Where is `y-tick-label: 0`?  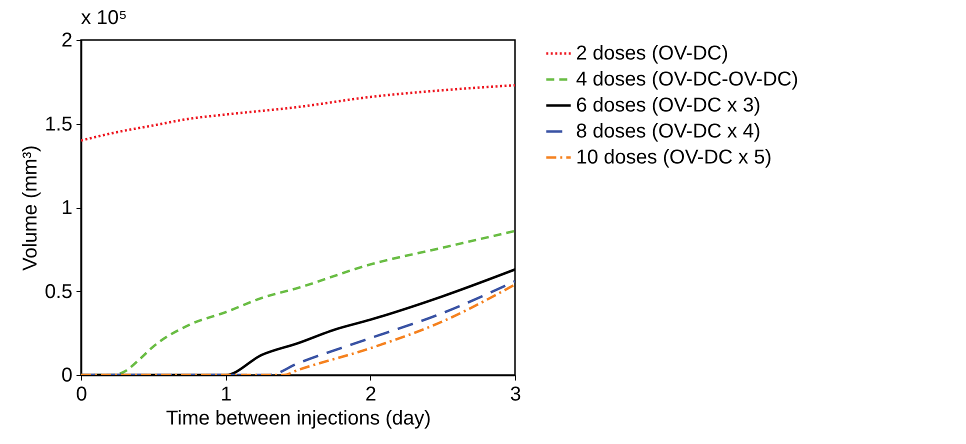 y-tick-label: 0 is located at coordinates (66, 375).